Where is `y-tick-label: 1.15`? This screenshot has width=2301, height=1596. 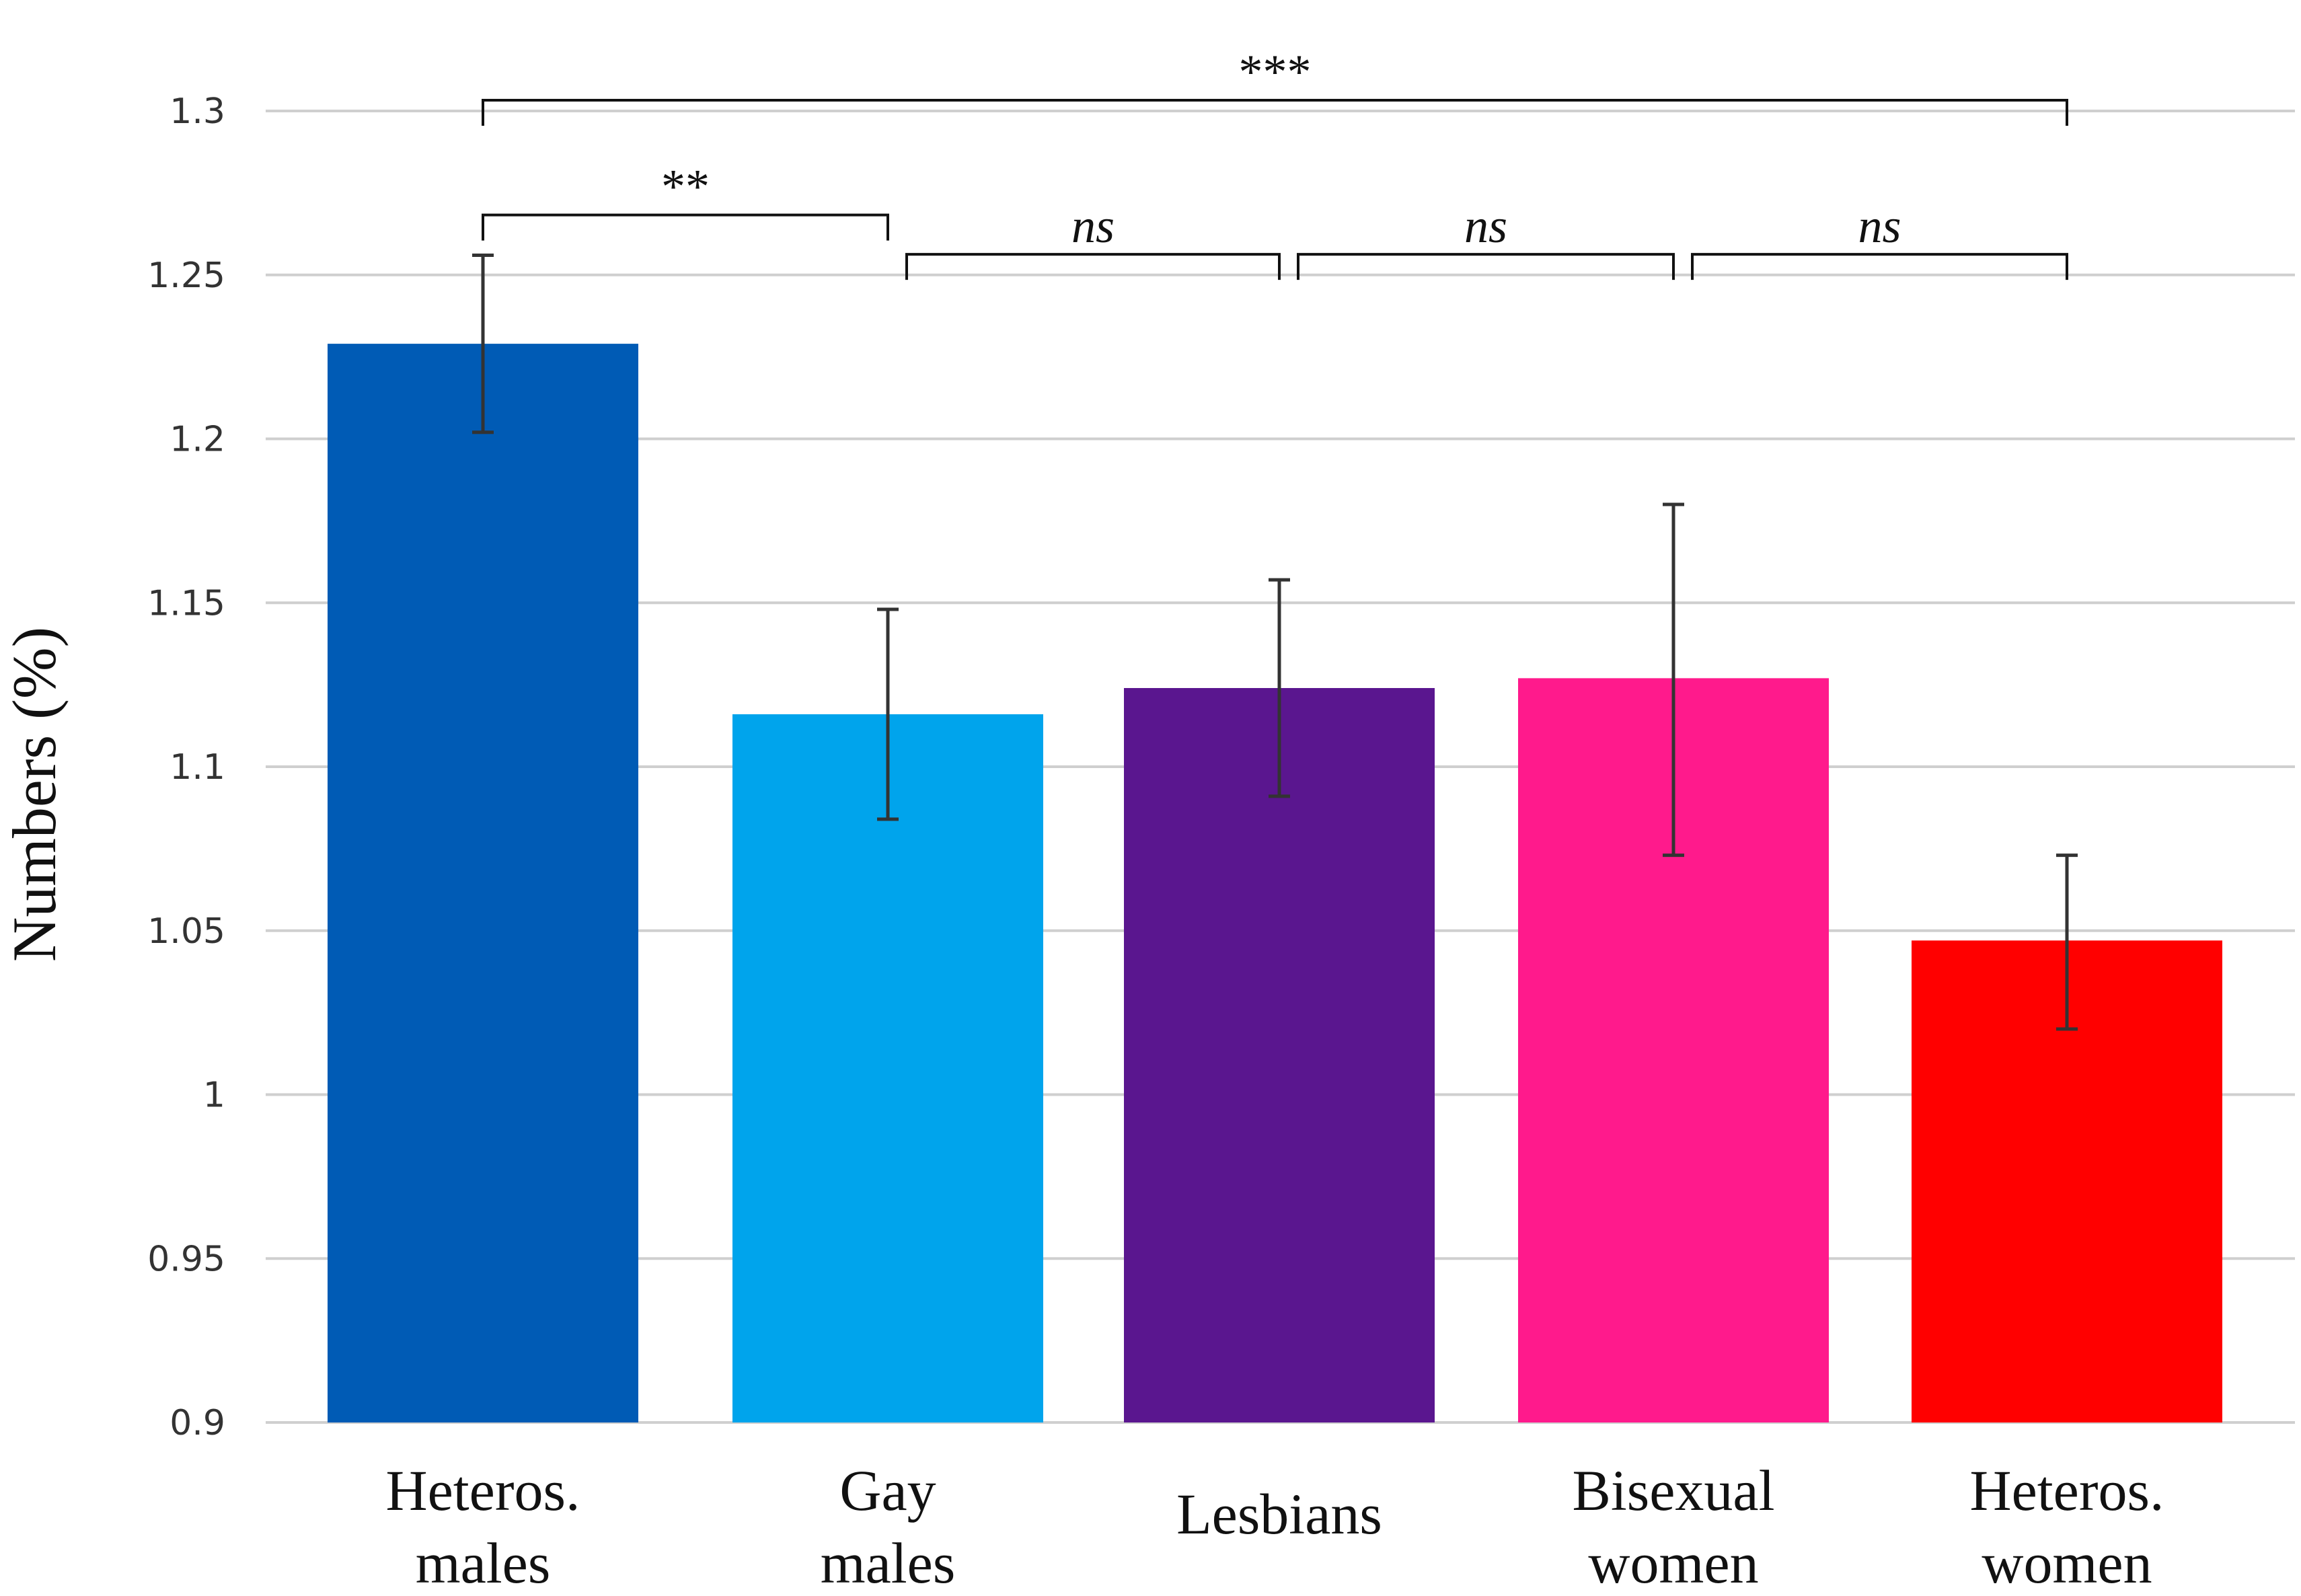
y-tick-label: 1.15 is located at coordinates (186, 603).